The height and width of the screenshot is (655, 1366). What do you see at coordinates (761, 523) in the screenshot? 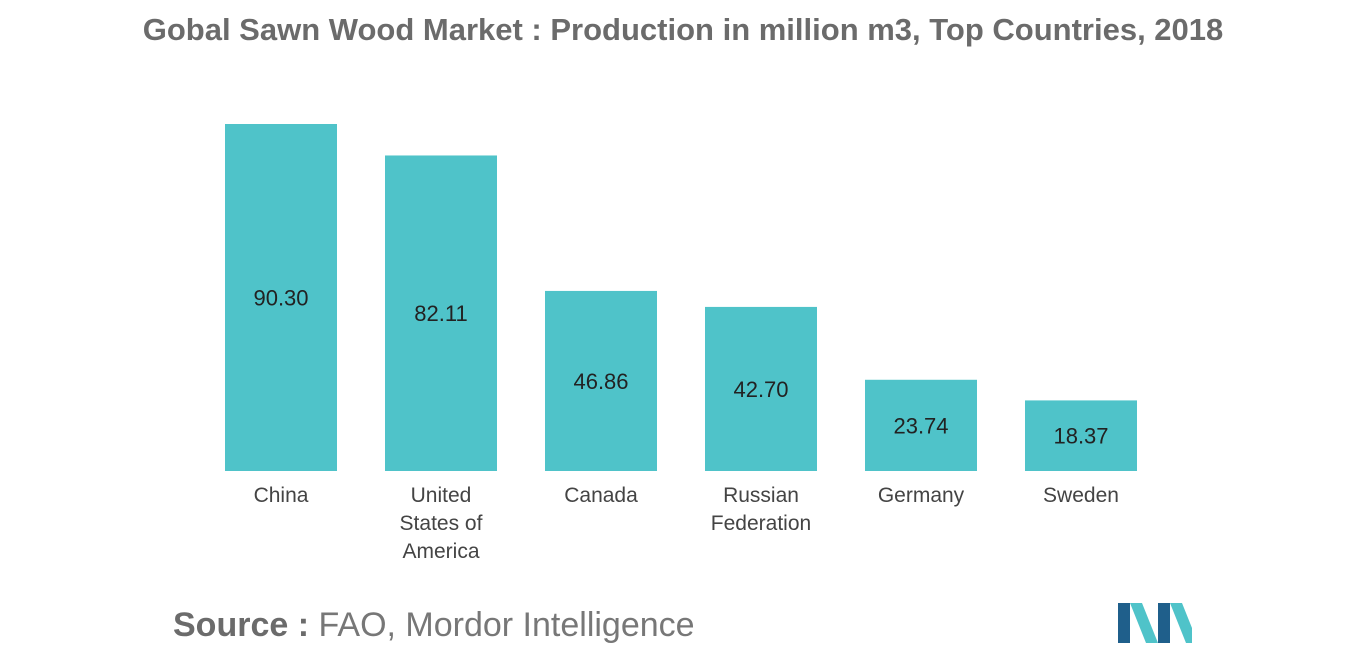
I see `category-label: Federation` at bounding box center [761, 523].